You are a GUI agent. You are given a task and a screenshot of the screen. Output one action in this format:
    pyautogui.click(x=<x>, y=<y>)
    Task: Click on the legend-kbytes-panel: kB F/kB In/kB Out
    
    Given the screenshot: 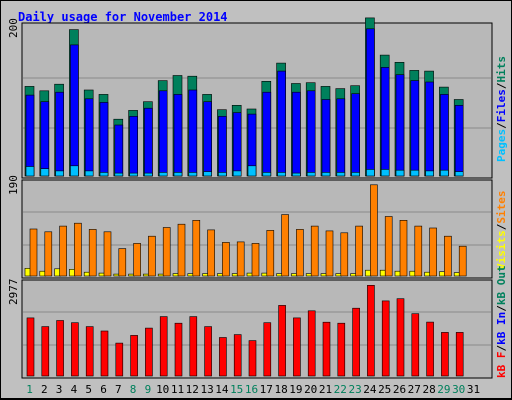 What is the action you would take?
    pyautogui.click(x=501, y=321)
    